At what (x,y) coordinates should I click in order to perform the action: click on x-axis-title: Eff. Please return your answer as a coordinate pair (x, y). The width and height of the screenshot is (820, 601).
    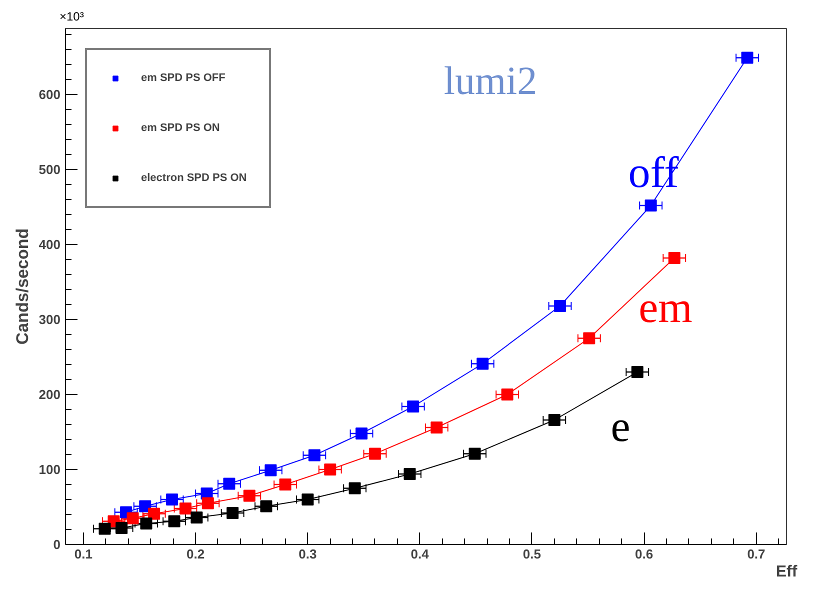
    Looking at the image, I should click on (787, 572).